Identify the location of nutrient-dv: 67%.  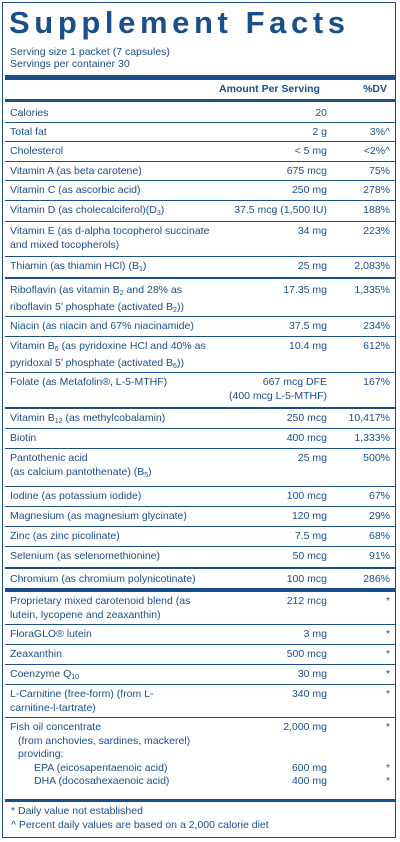
(379, 496).